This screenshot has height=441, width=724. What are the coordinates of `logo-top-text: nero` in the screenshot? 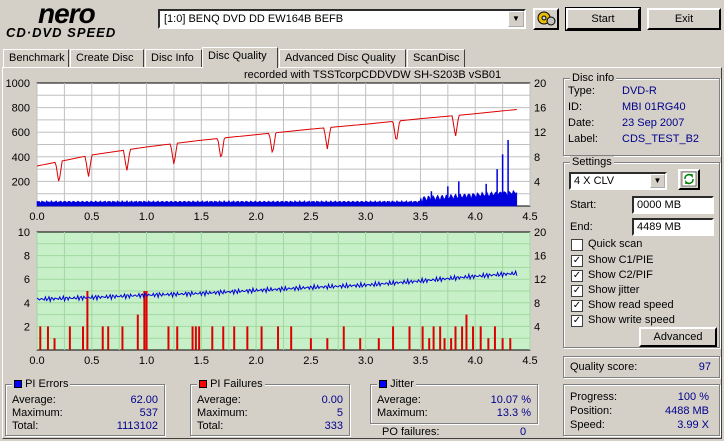 It's located at (67, 14).